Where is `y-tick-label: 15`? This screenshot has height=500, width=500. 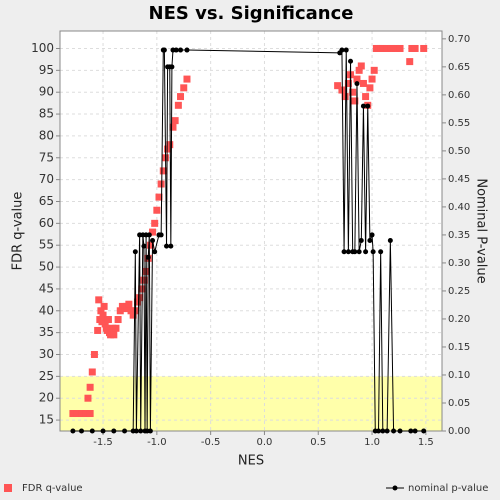 y-tick-label: 15 is located at coordinates (46, 420).